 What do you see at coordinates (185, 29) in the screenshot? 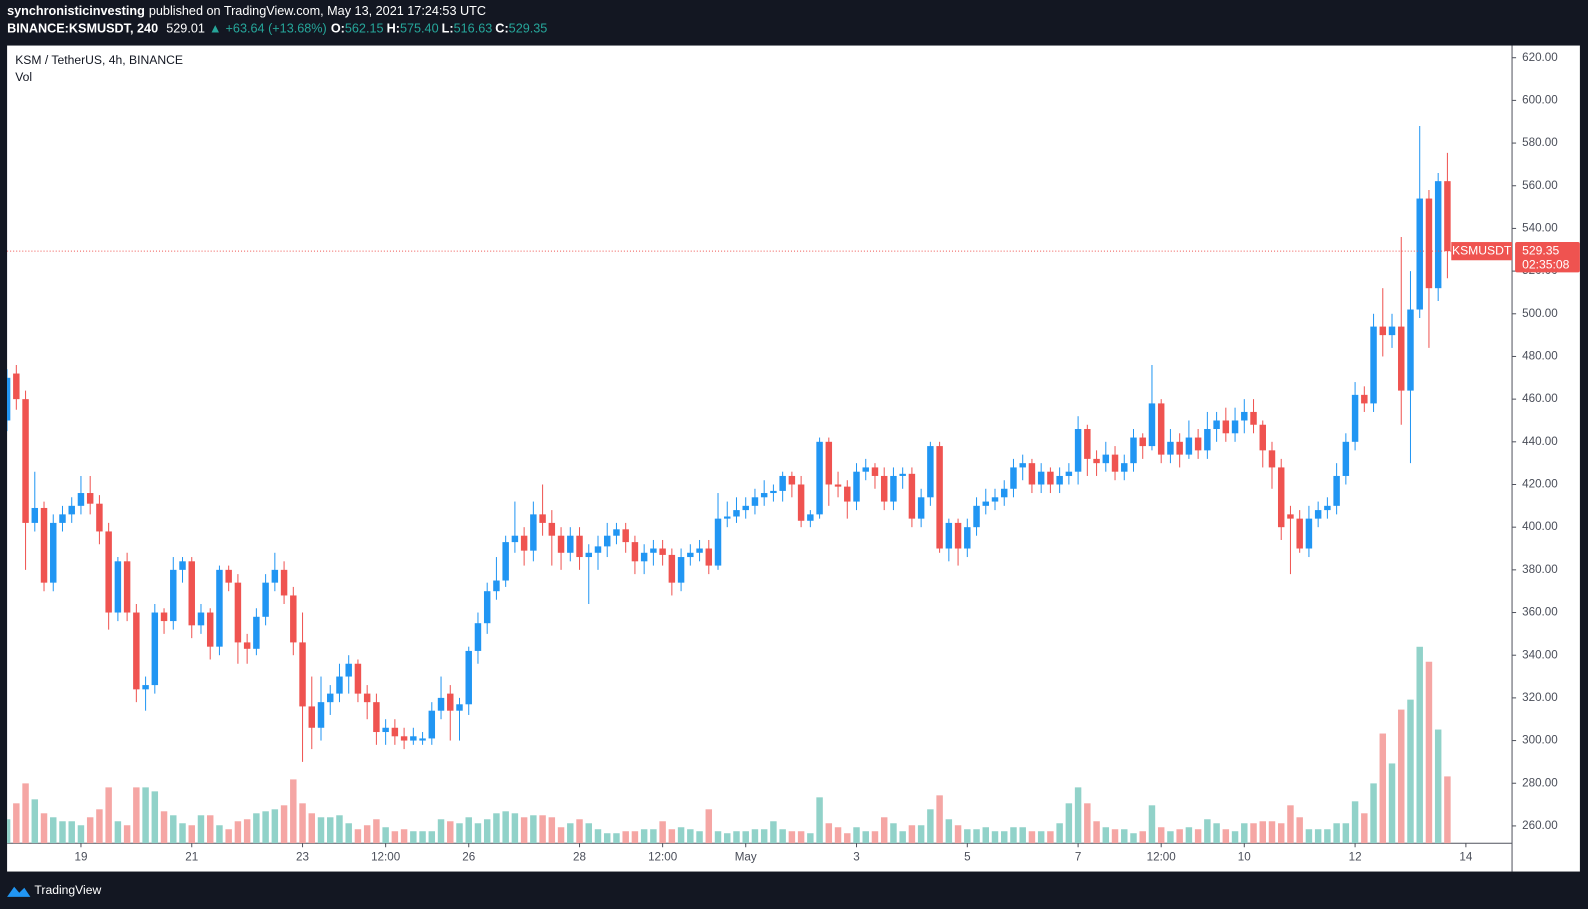
I see `last: 529.01` at bounding box center [185, 29].